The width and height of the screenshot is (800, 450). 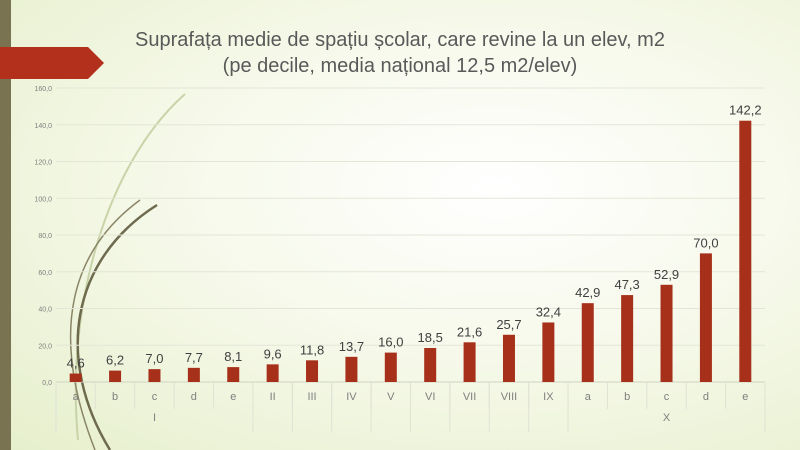 I want to click on decor-curve-dark, so click(x=117, y=326).